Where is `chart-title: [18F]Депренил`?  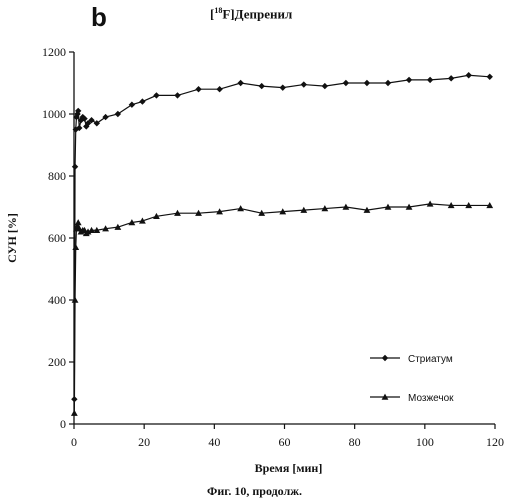
chart-title: [18F]Депренил is located at coordinates (251, 14).